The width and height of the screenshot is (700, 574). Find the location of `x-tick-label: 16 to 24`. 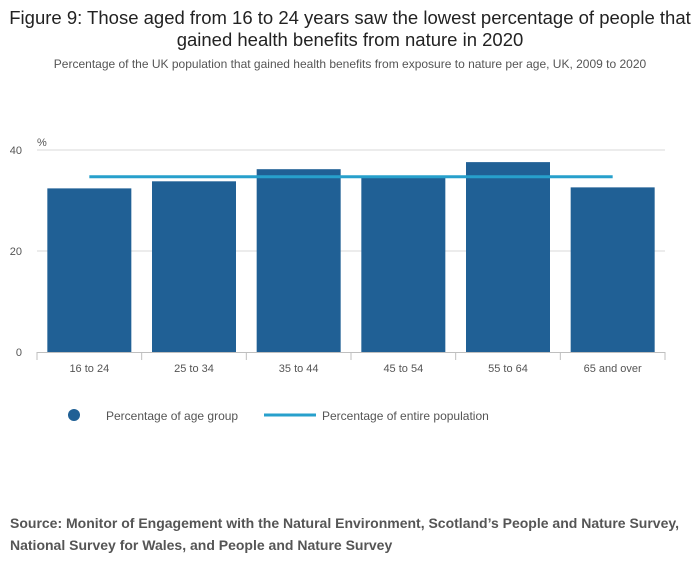

x-tick-label: 16 to 24 is located at coordinates (89, 369).